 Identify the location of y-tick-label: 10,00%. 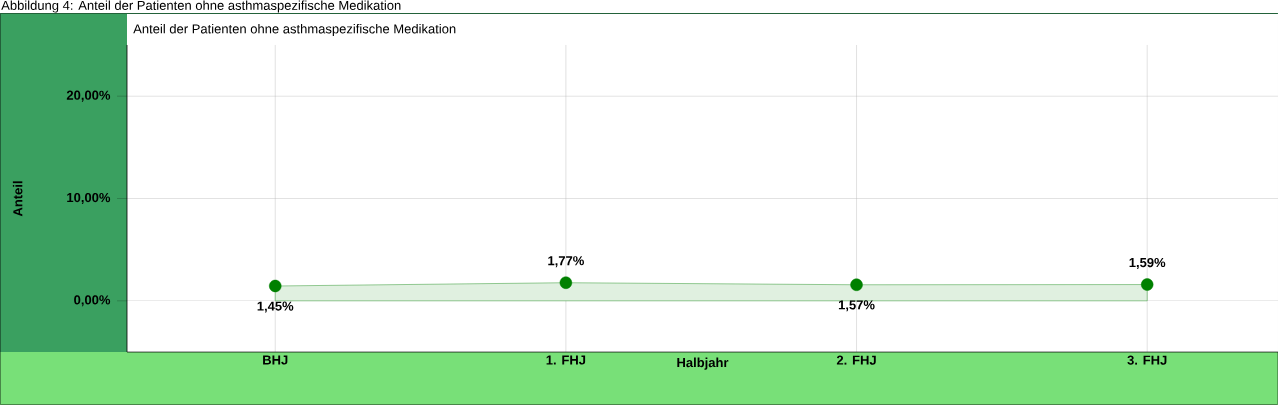
(89, 198).